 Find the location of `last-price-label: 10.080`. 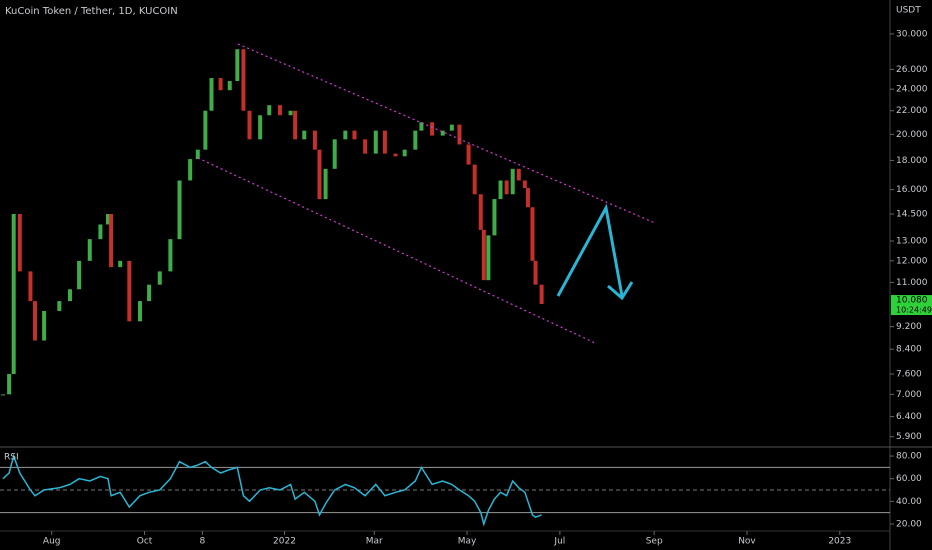

last-price-label: 10.080 is located at coordinates (912, 301).